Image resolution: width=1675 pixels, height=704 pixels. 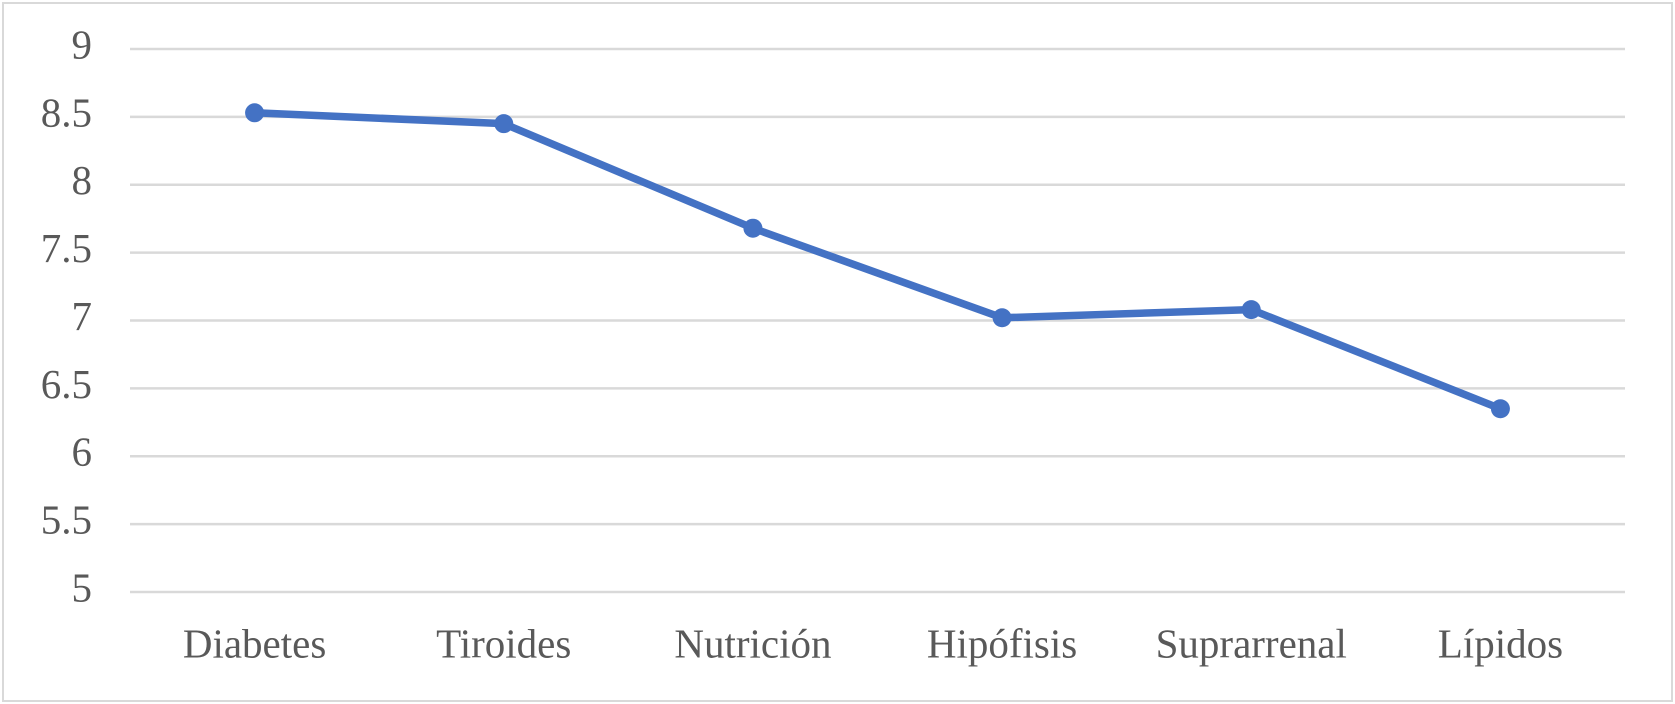 What do you see at coordinates (66, 248) in the screenshot?
I see `y-tick-label: 7.5` at bounding box center [66, 248].